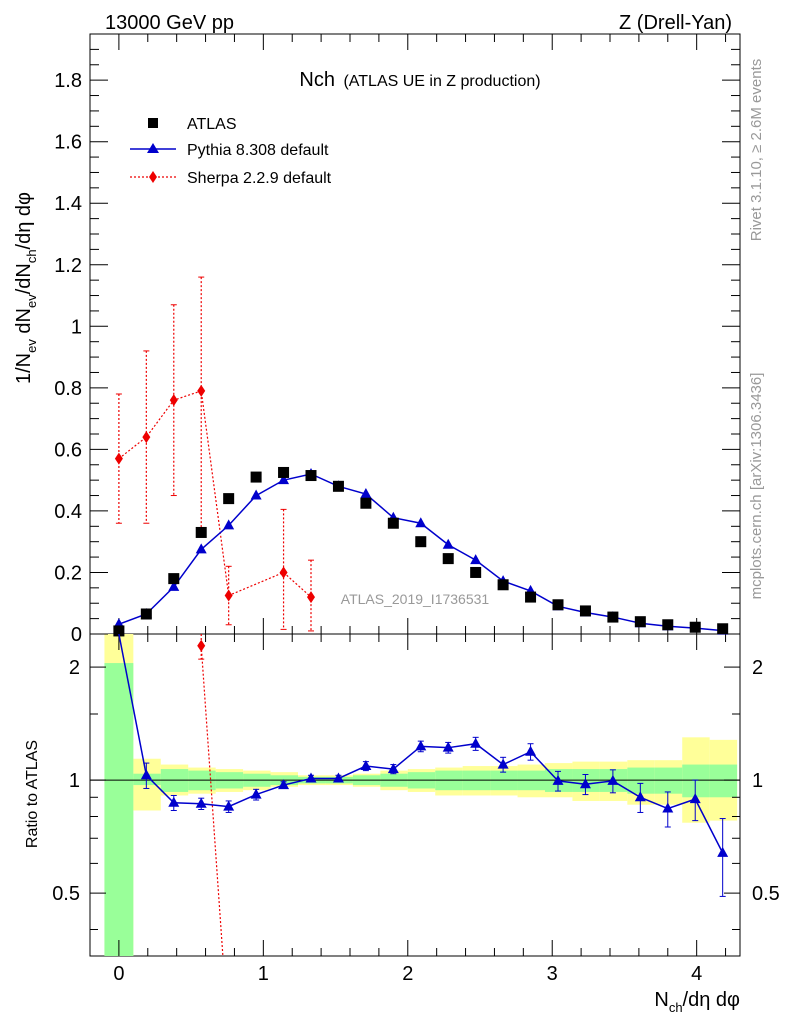  Describe the element at coordinates (24, 220) in the screenshot. I see `y-label-p6: /dη dφ` at that location.